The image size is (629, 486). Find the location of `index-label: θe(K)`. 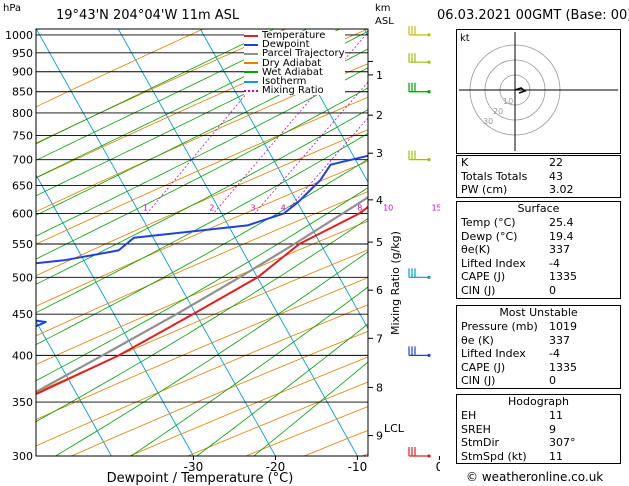

index-label: θe(K) is located at coordinates (476, 250).